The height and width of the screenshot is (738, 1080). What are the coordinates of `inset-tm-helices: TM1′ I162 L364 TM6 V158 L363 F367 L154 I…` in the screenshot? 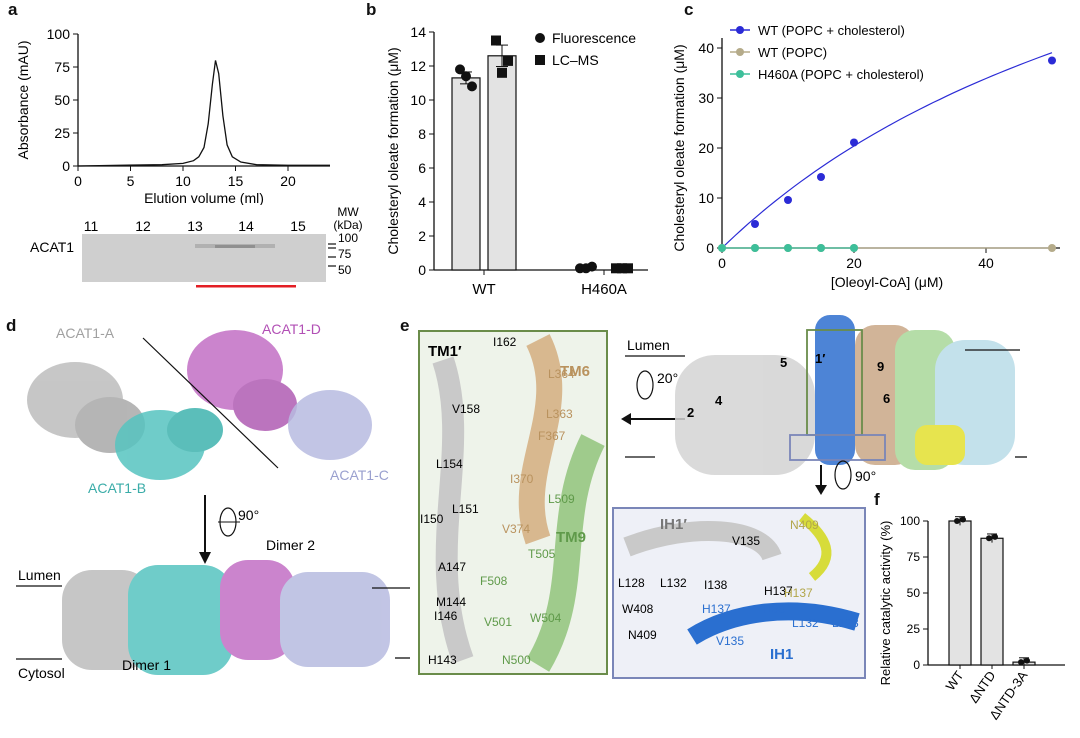 It's located at (513, 502).